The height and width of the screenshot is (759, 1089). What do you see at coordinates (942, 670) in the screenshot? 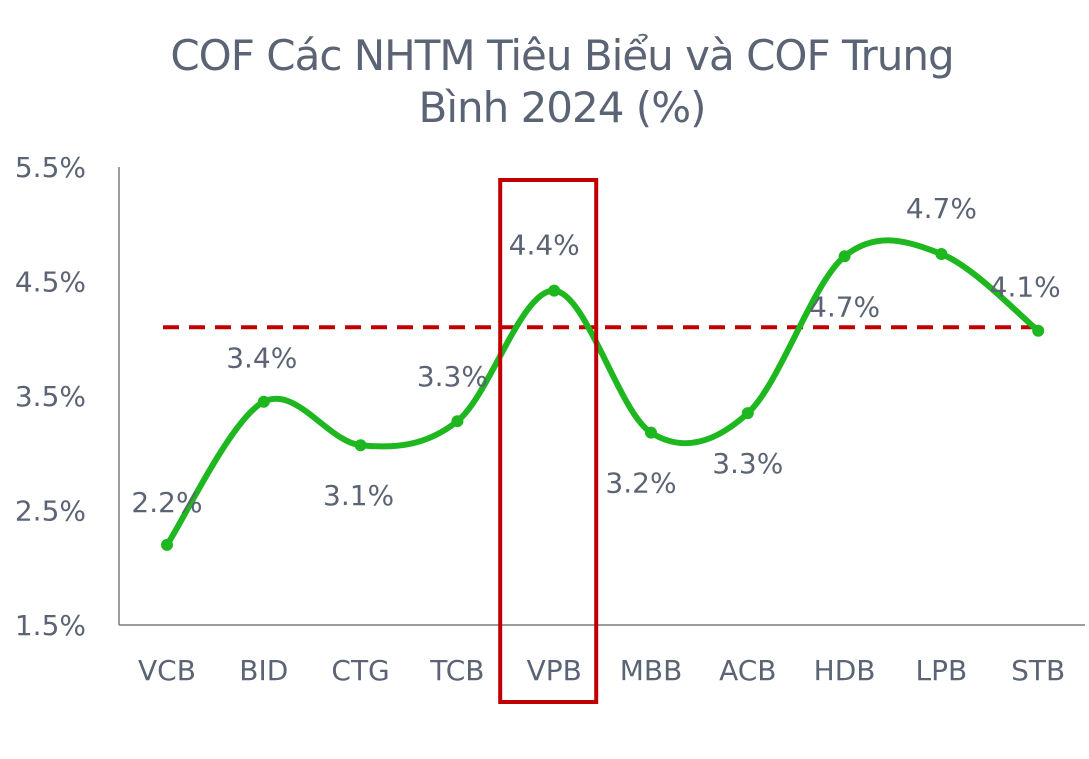
I see `x-tick-label: LPB` at bounding box center [942, 670].